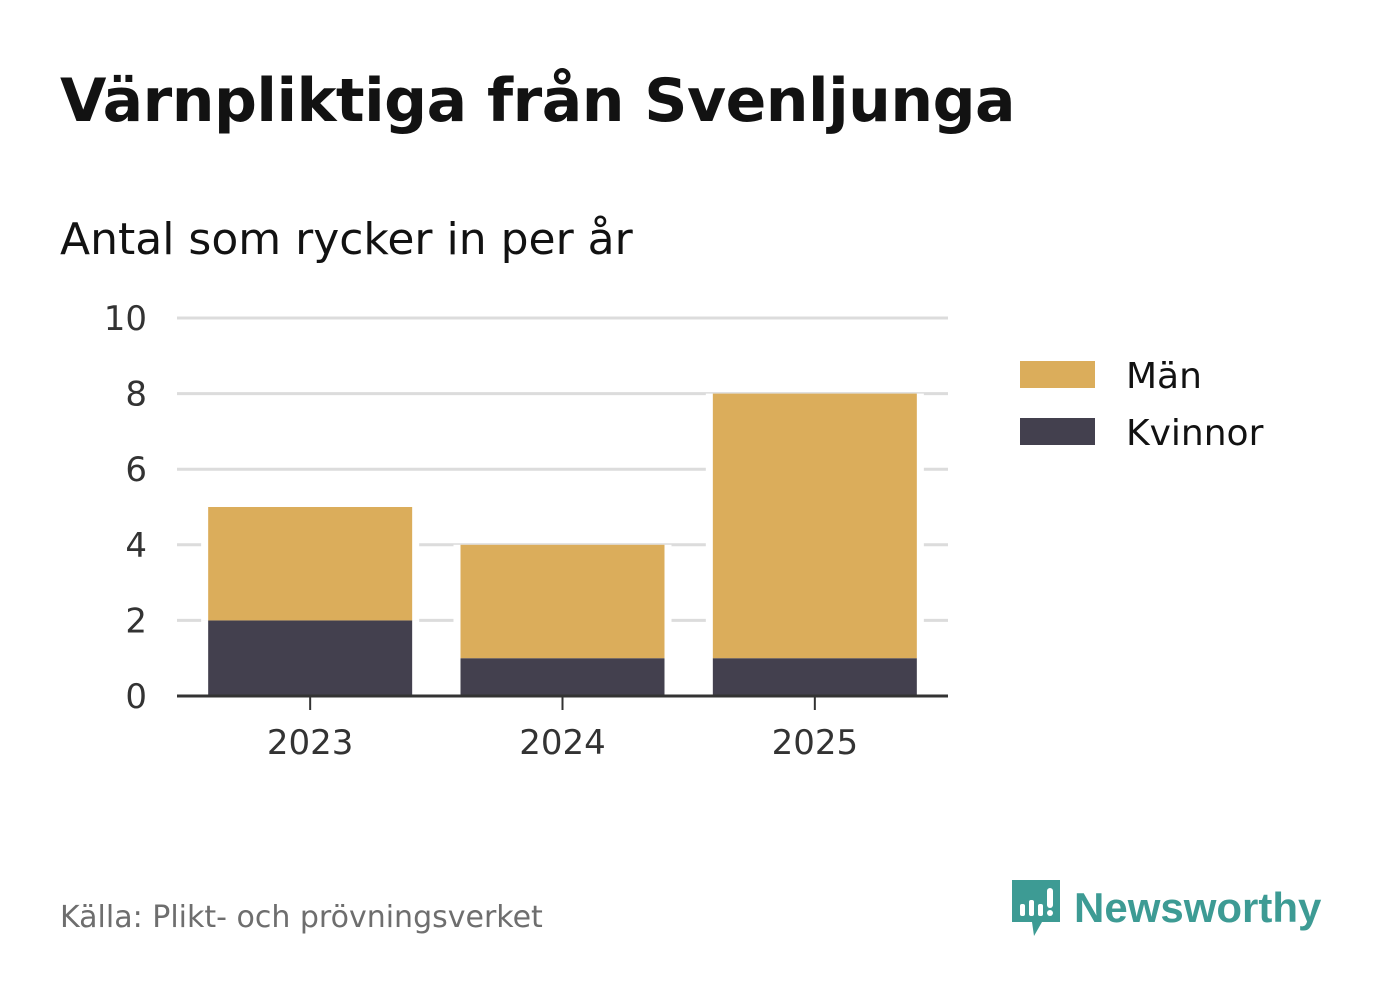 The image size is (1382, 999). I want to click on newsworthy-logo-icon, so click(1036, 908).